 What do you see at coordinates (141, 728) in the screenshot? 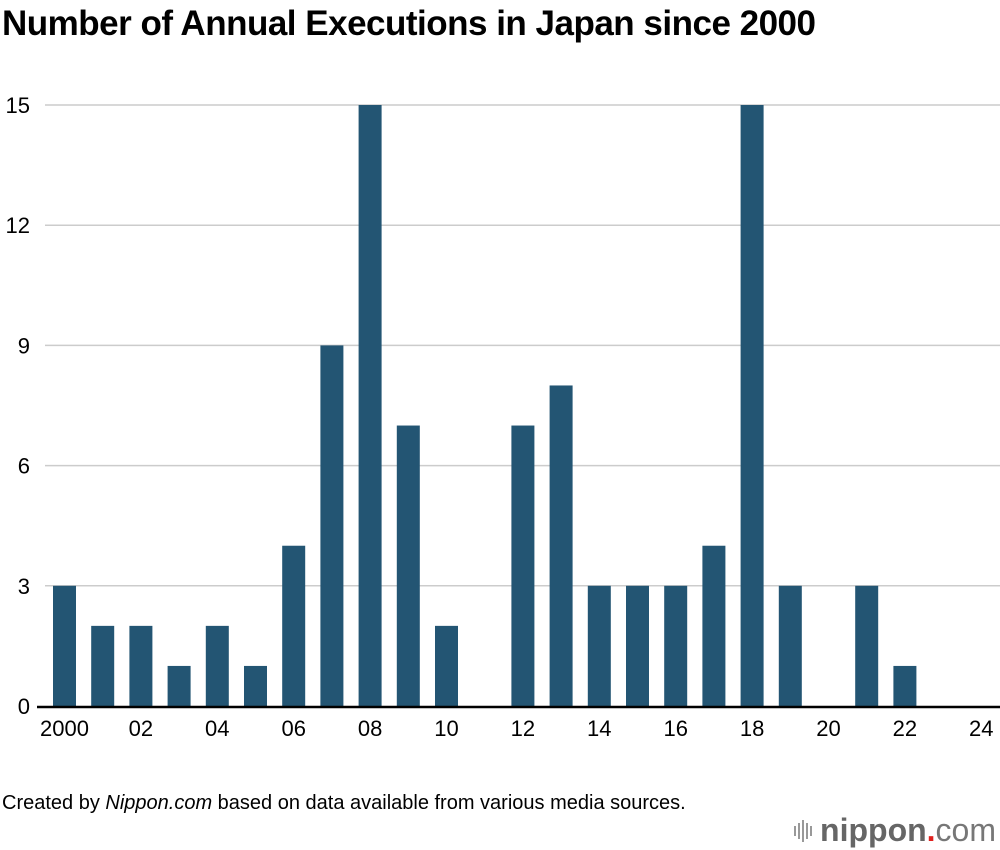
I see `x-tick-label: 02` at bounding box center [141, 728].